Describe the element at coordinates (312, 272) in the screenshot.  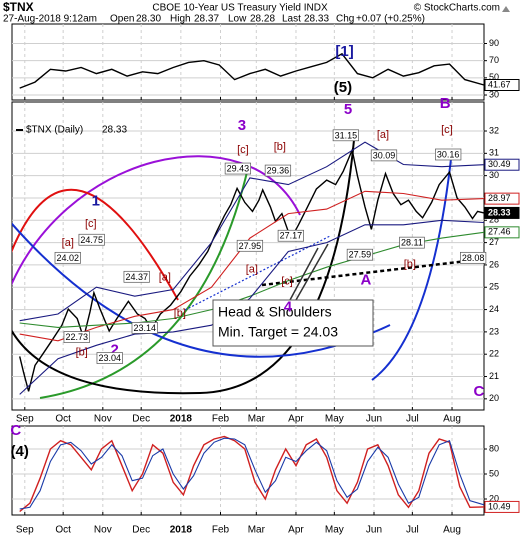
I see `callout-arrow` at that location.